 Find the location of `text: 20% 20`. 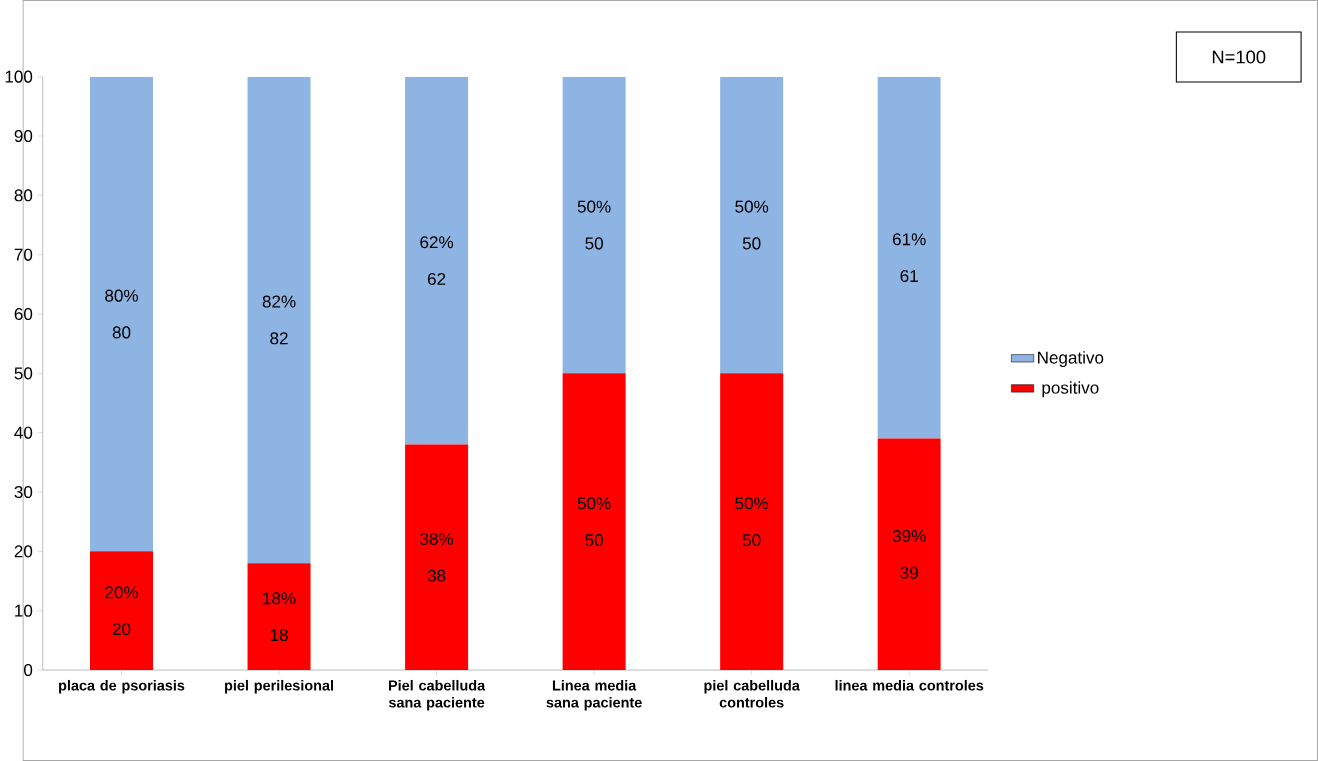

text: 20% 20 is located at coordinates (121, 611).